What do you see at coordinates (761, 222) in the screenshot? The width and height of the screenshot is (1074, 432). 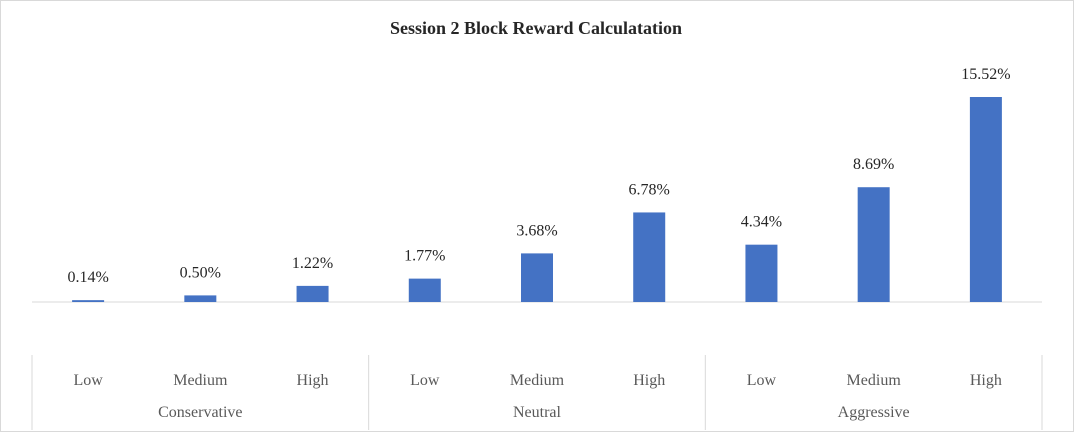 I see `data-label: 4.34%` at bounding box center [761, 222].